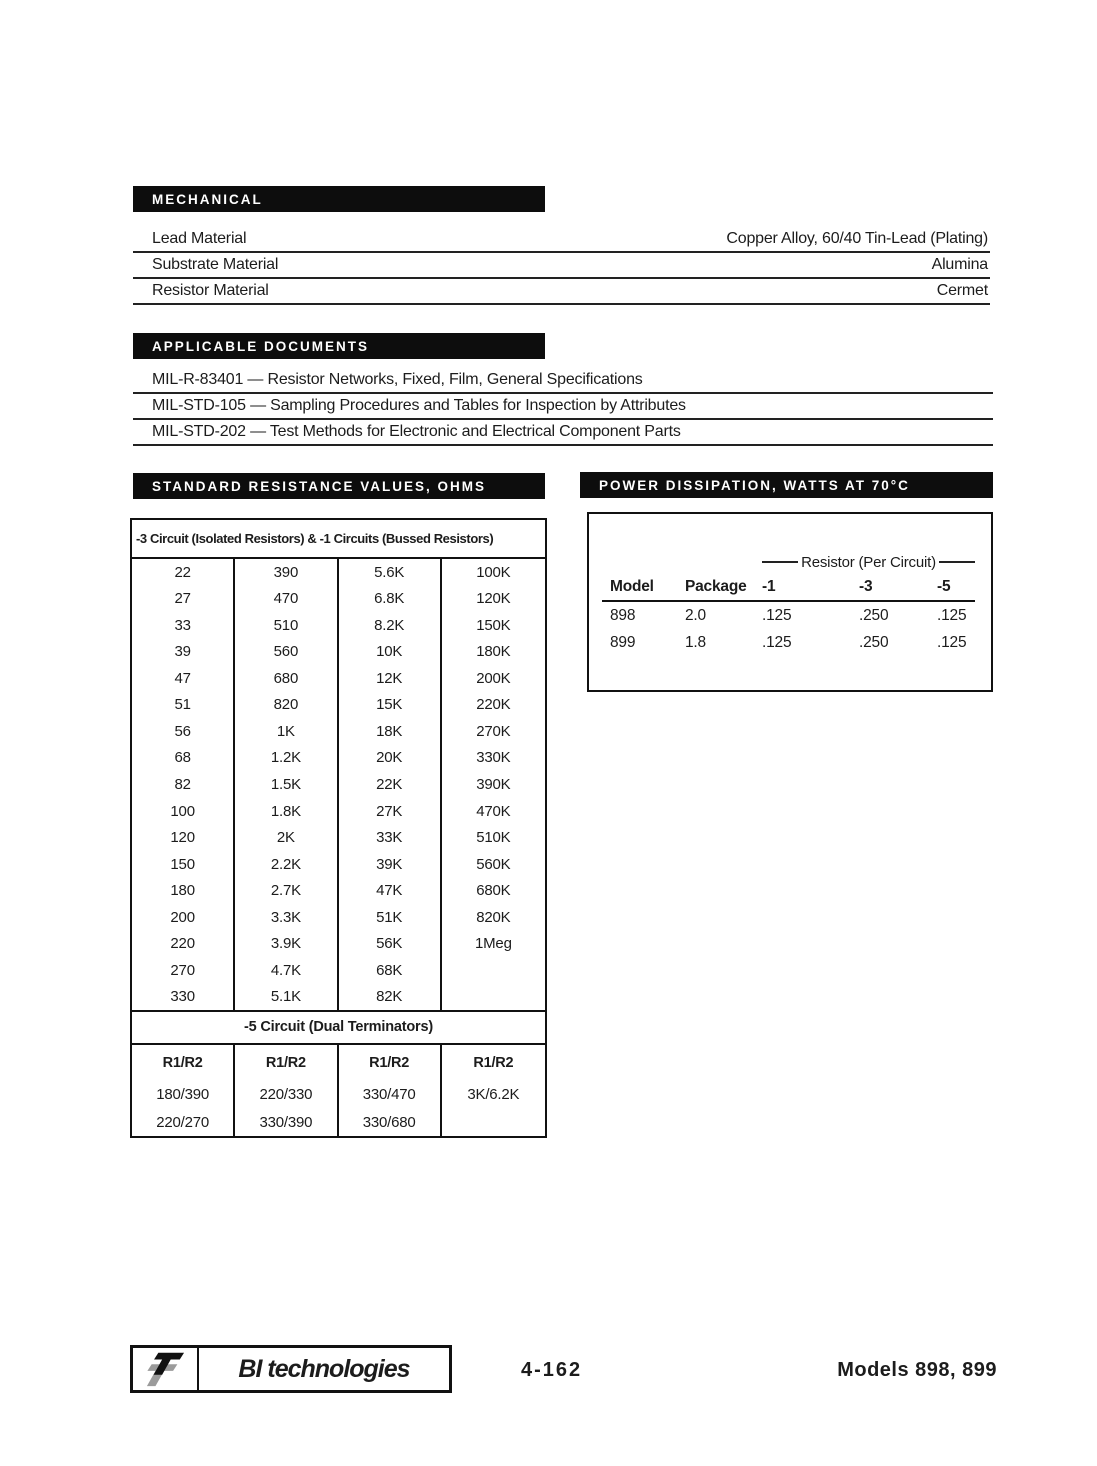  What do you see at coordinates (493, 599) in the screenshot?
I see `resistance-cell: 120K` at bounding box center [493, 599].